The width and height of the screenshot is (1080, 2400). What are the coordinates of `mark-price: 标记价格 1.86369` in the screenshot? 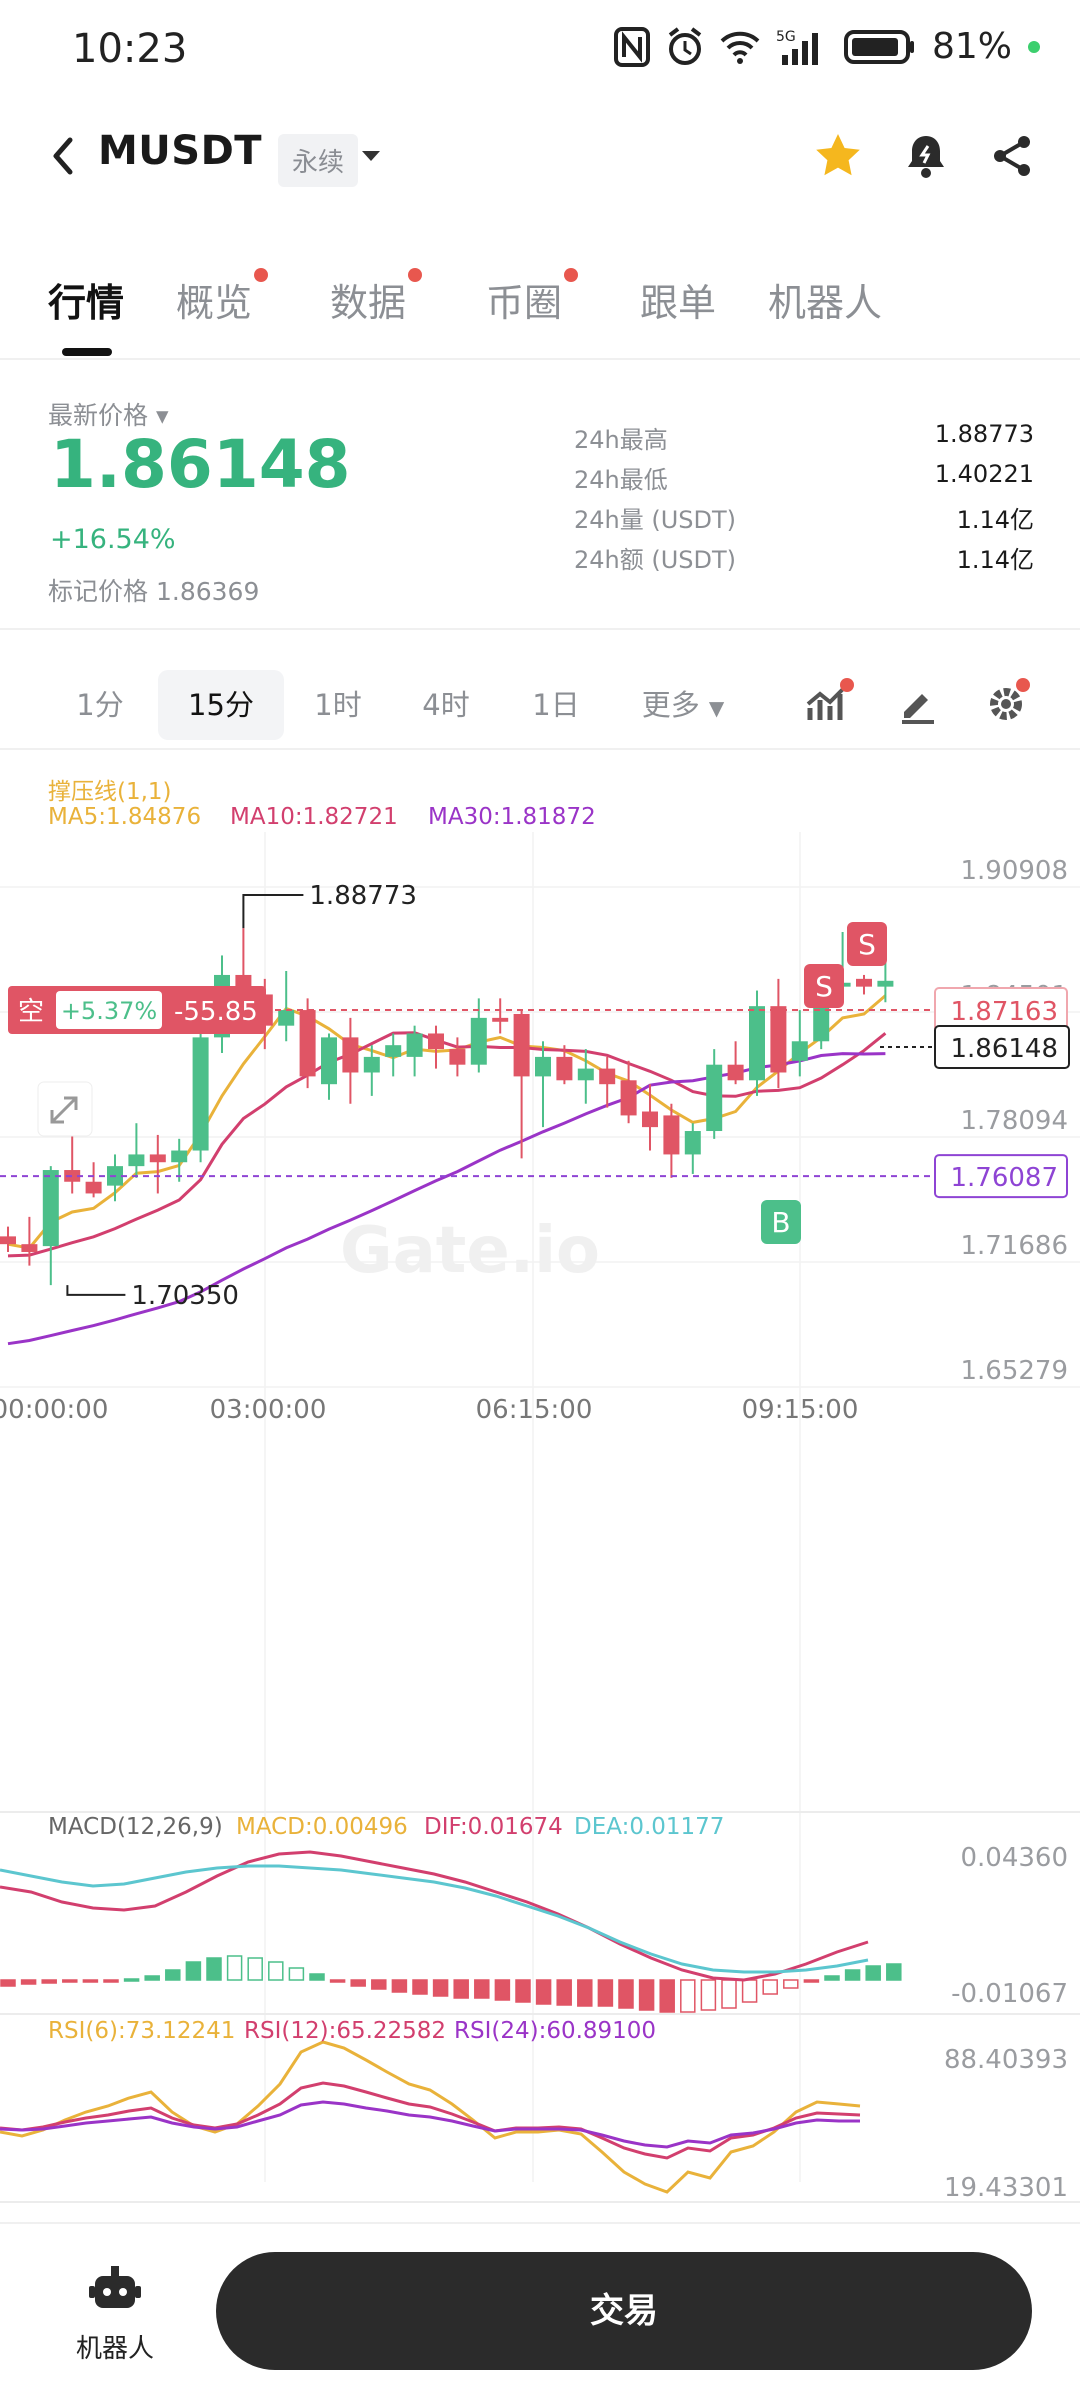 It's located at (154, 591).